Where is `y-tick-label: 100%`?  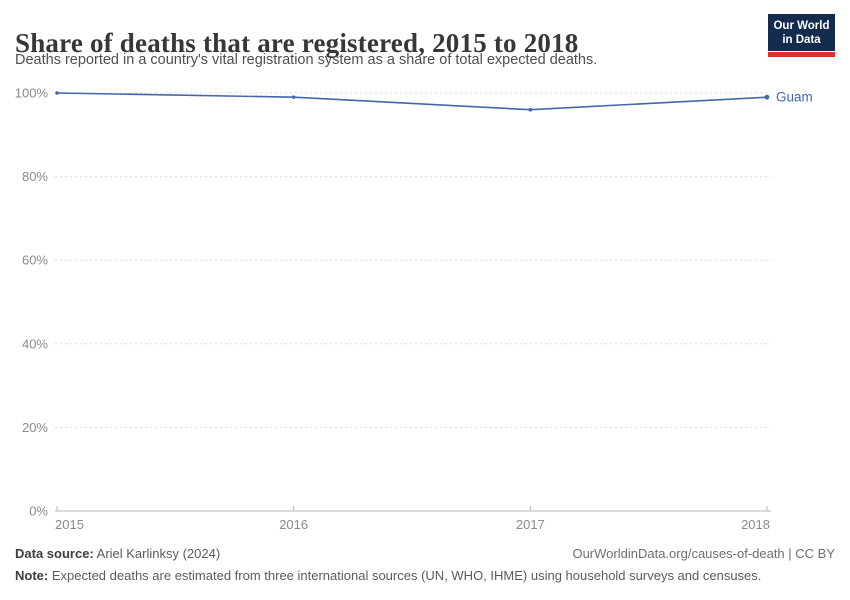 y-tick-label: 100% is located at coordinates (32, 93).